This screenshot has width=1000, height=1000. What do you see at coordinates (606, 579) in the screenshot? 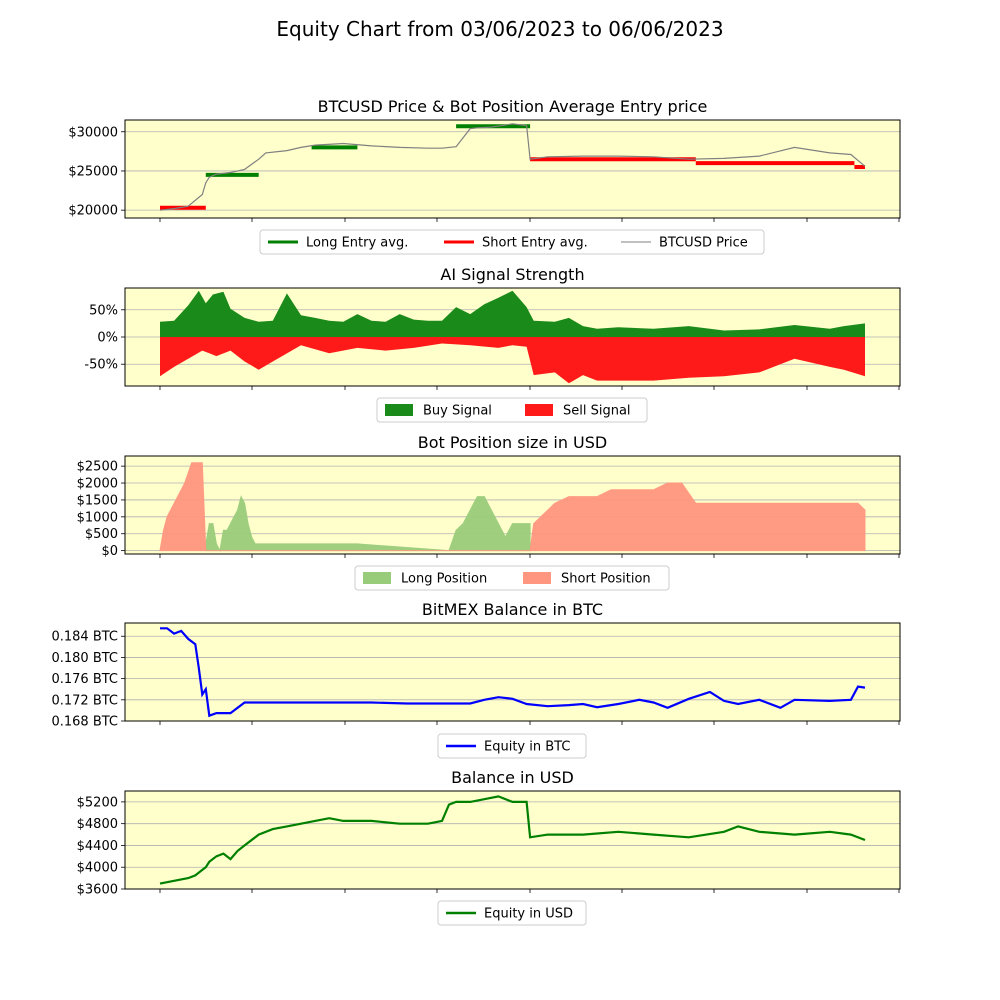
I see `legend-label: Short Position` at bounding box center [606, 579].